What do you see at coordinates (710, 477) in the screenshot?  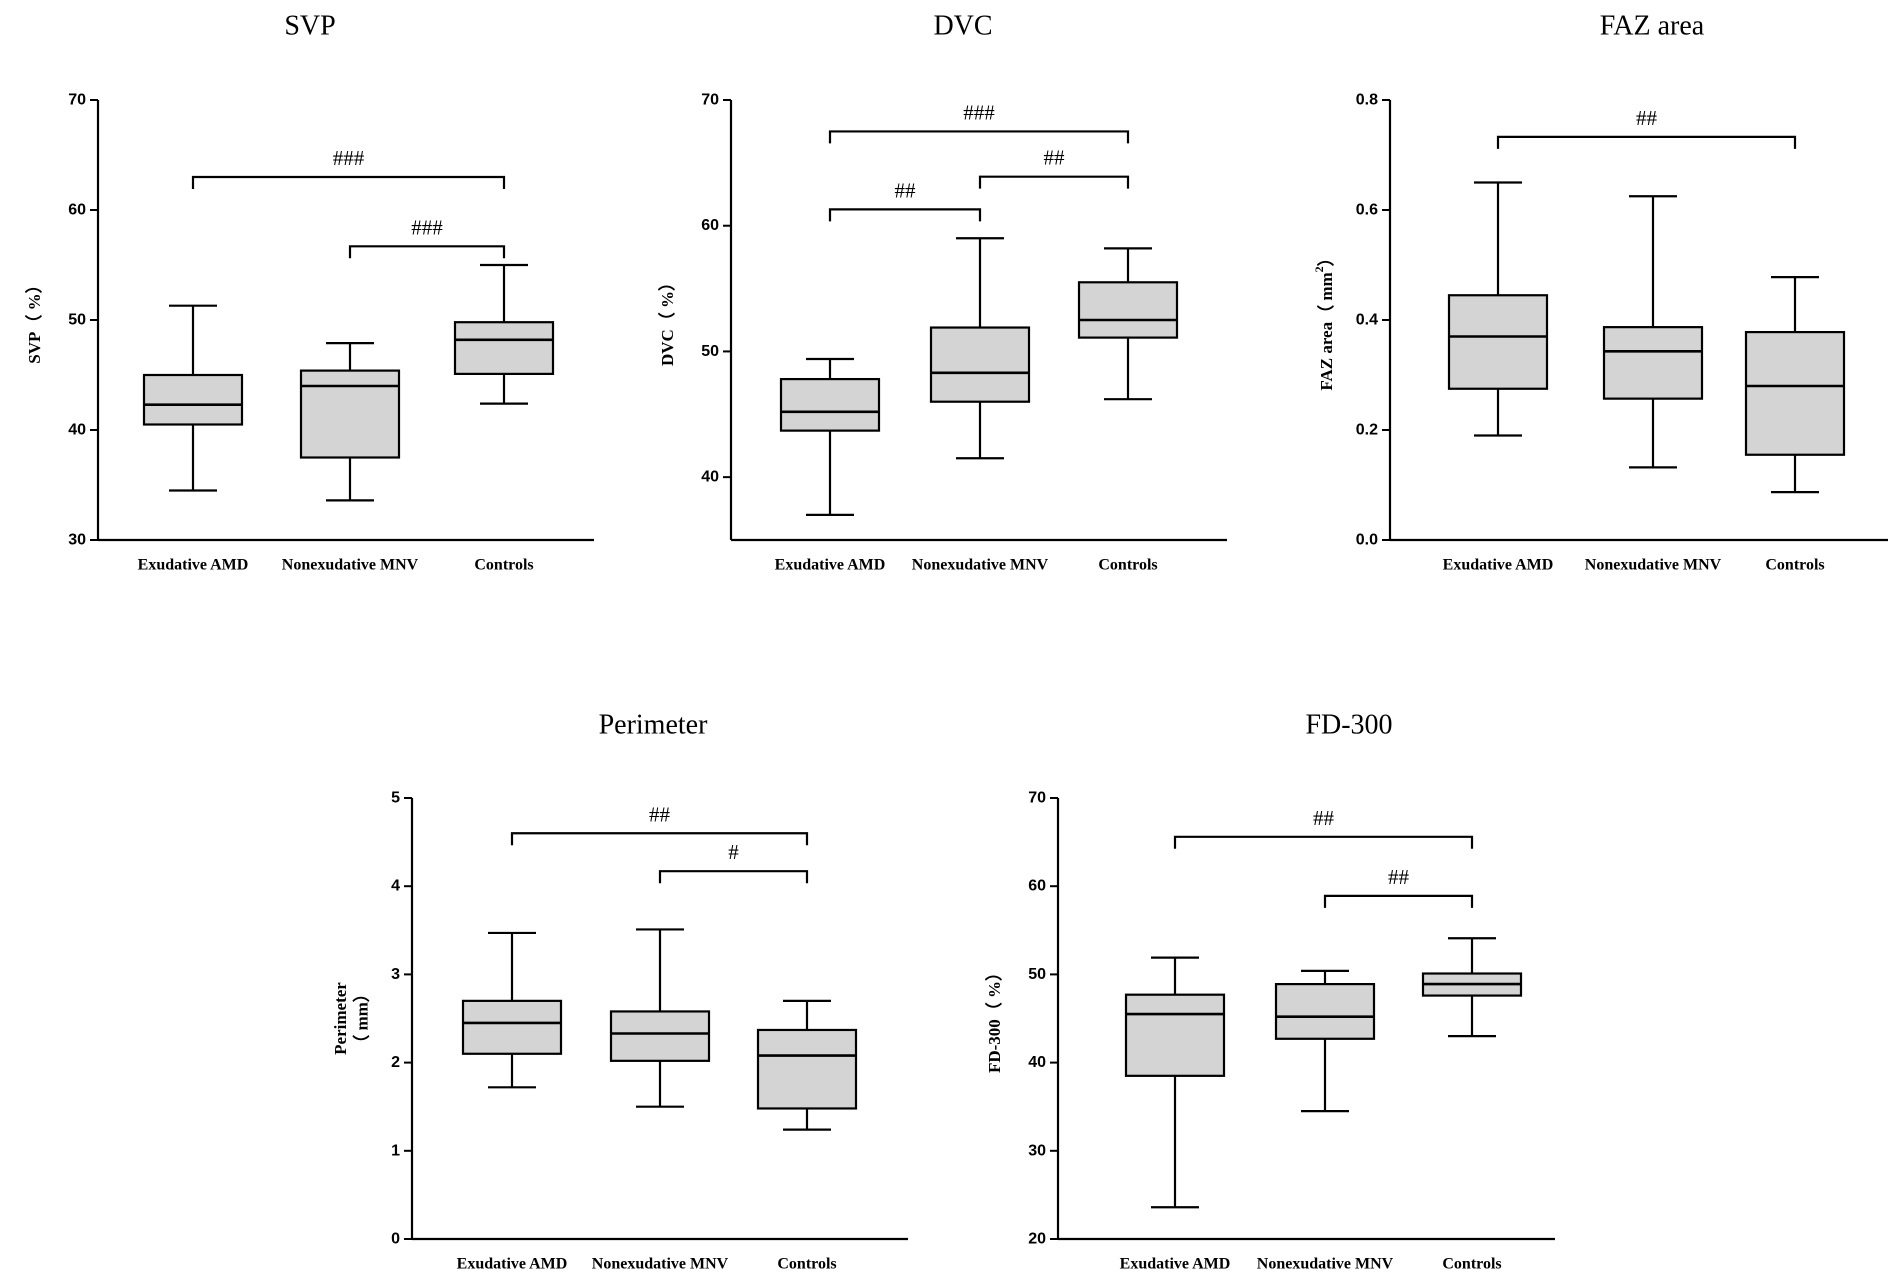 I see `y-tick-label: 40` at bounding box center [710, 477].